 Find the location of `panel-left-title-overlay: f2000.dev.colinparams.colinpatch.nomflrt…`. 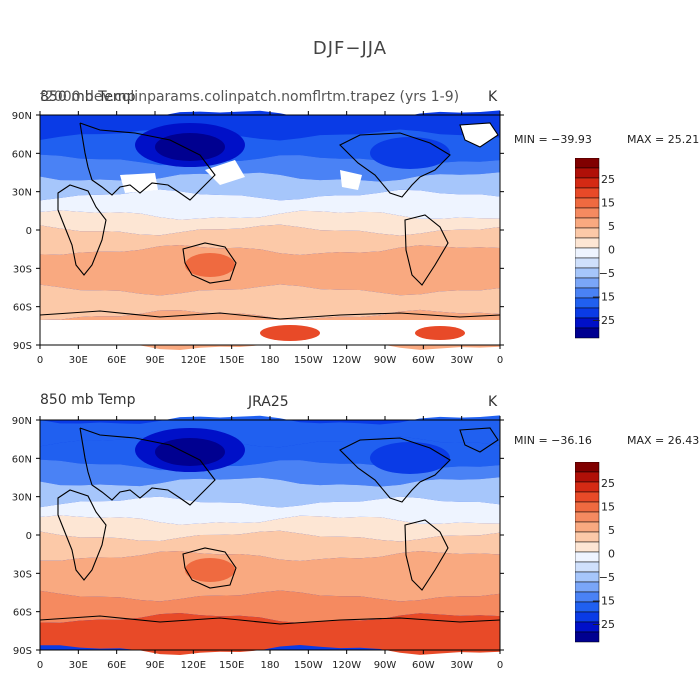

panel-left-title-overlay: f2000.dev.colinparams.colinpatch.nomflrt… is located at coordinates (250, 97).